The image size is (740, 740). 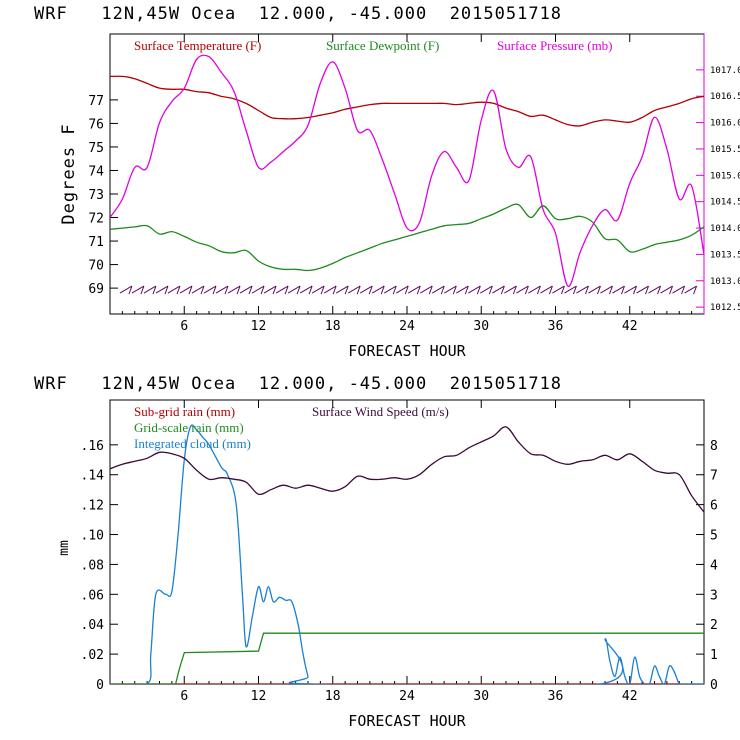 What do you see at coordinates (407, 101) in the screenshot?
I see `temperature-line` at bounding box center [407, 101].